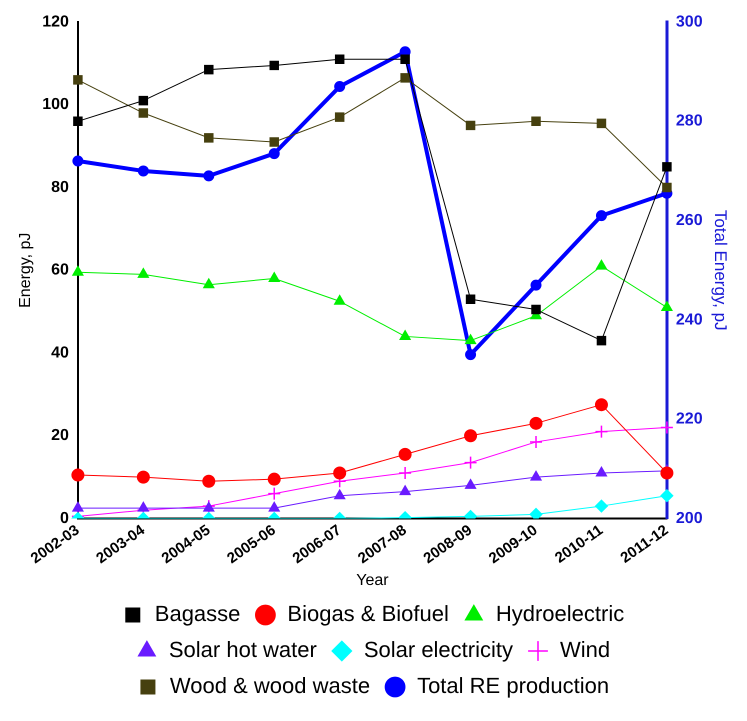 This screenshot has height=721, width=747. What do you see at coordinates (689, 220) in the screenshot?
I see `y2-tick-label: 260` at bounding box center [689, 220].